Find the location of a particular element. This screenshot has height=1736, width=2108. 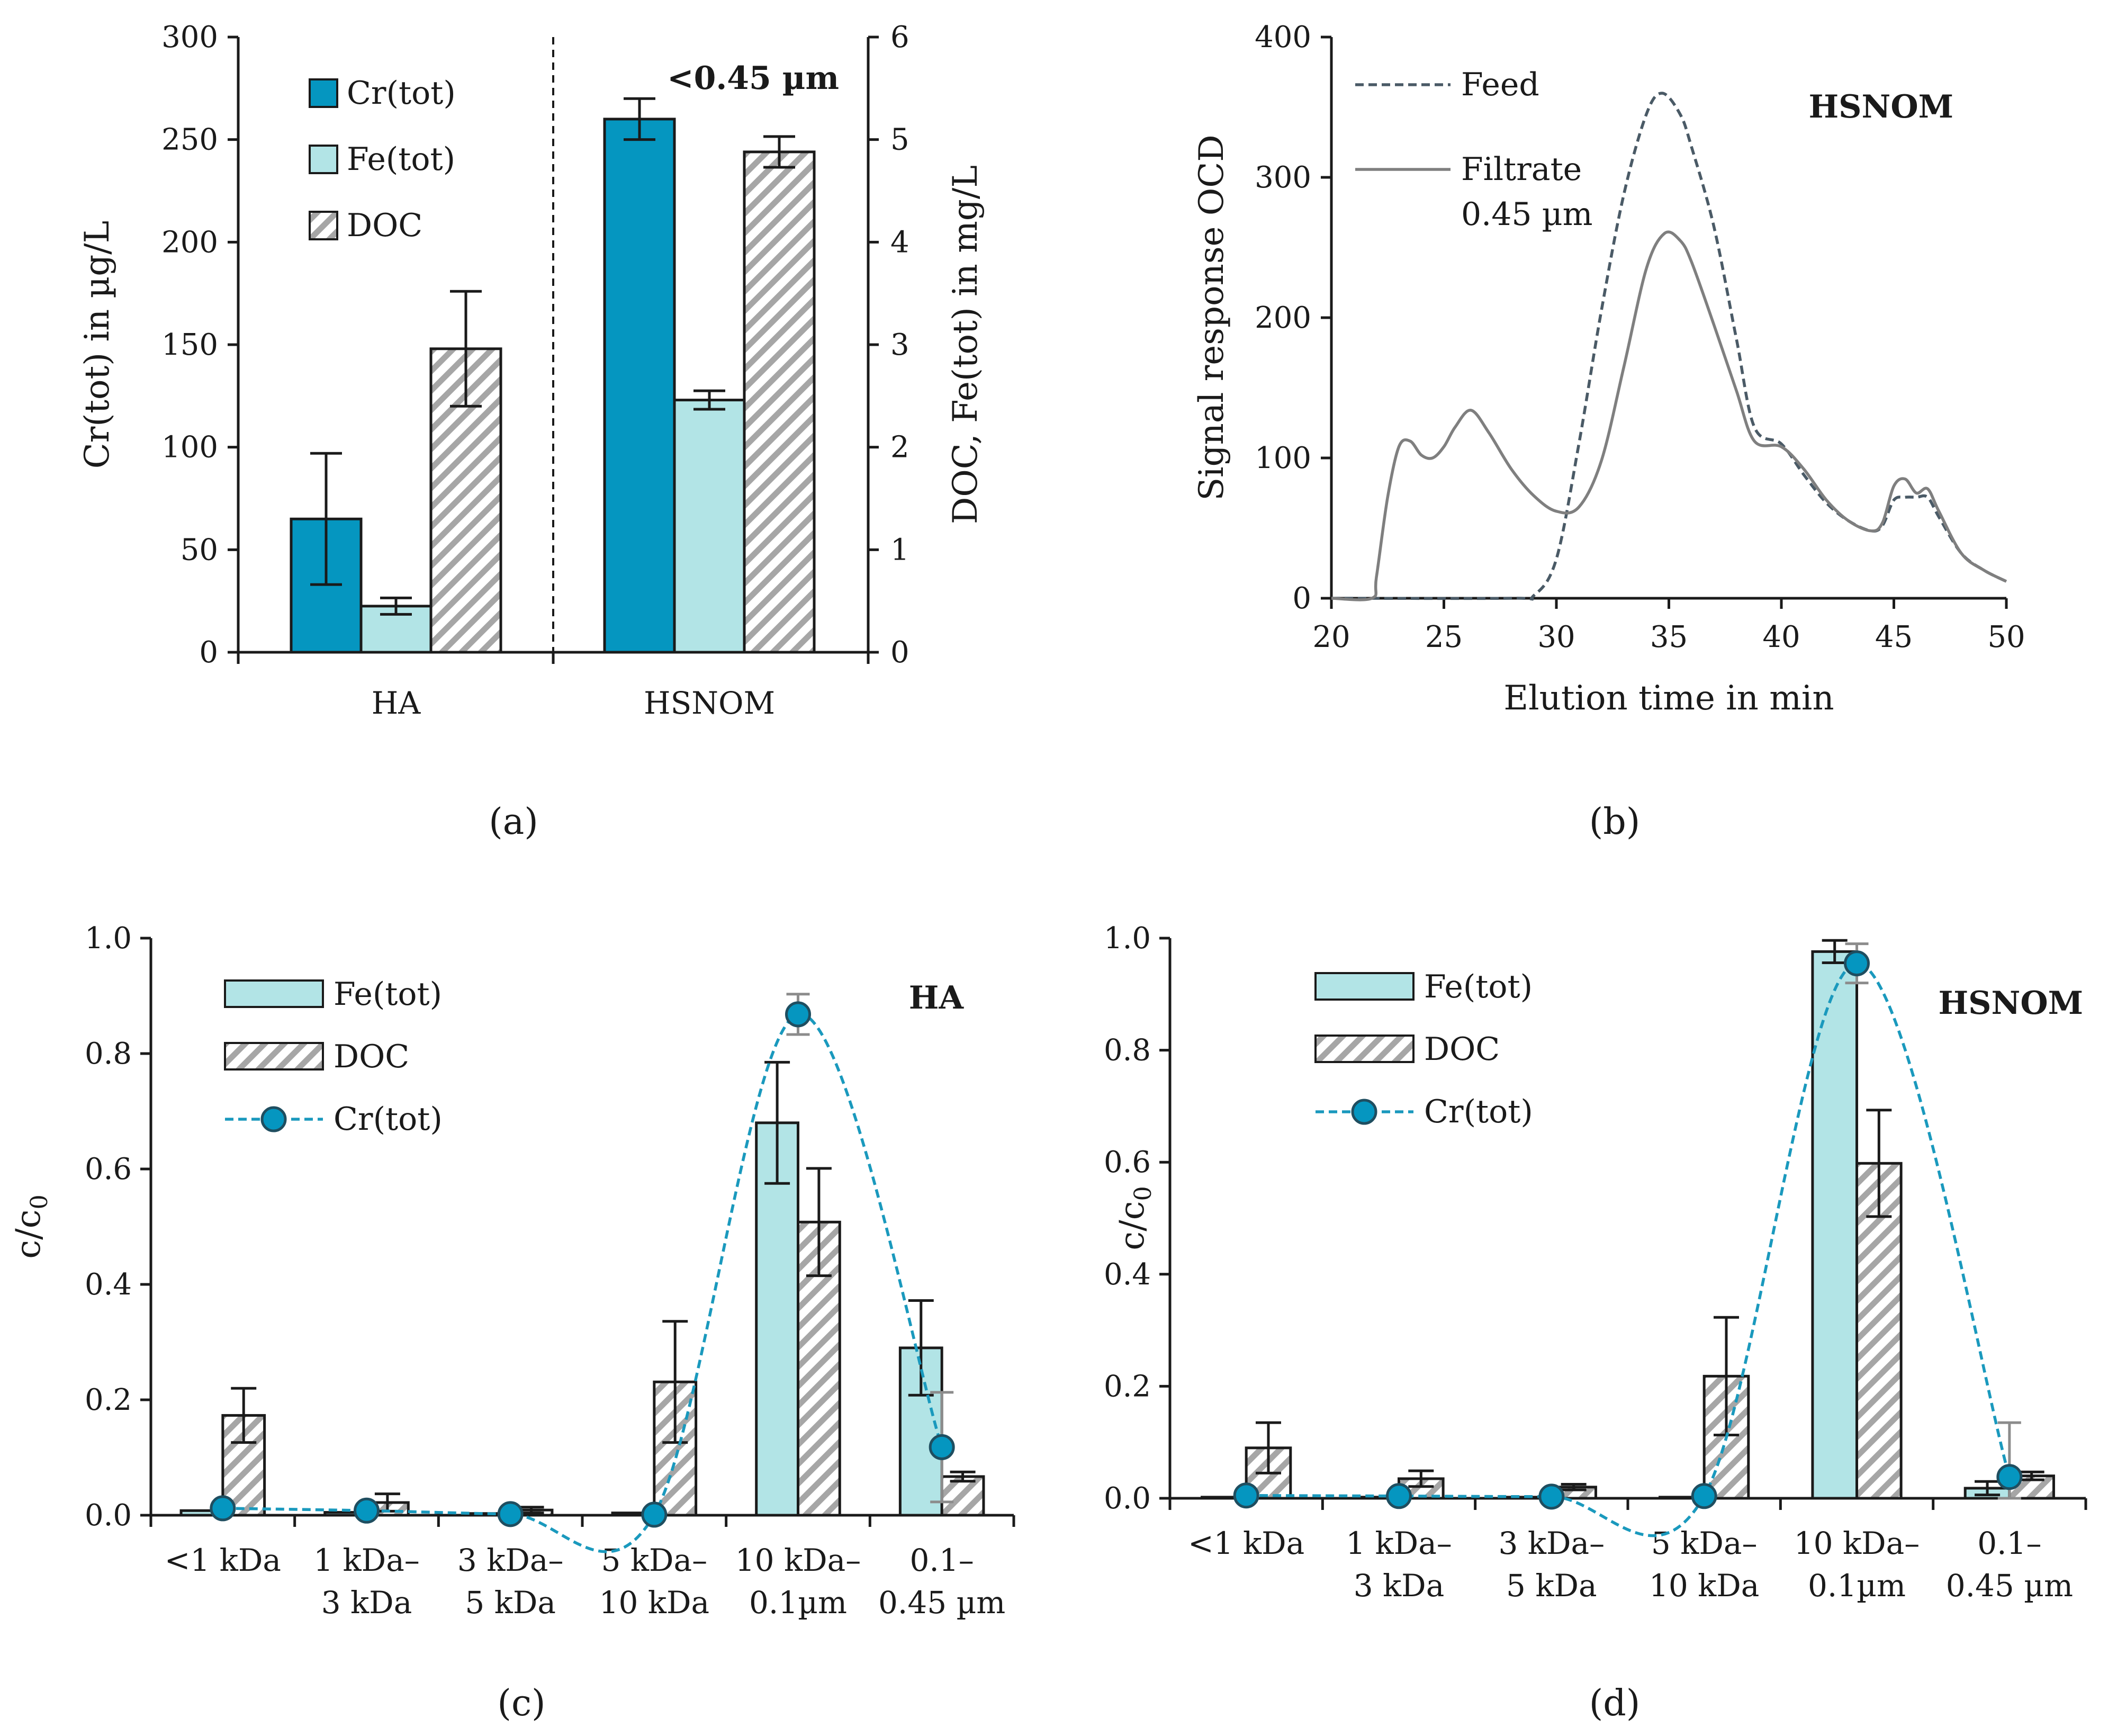

panel-a-bar-DOC is located at coordinates (780, 402).